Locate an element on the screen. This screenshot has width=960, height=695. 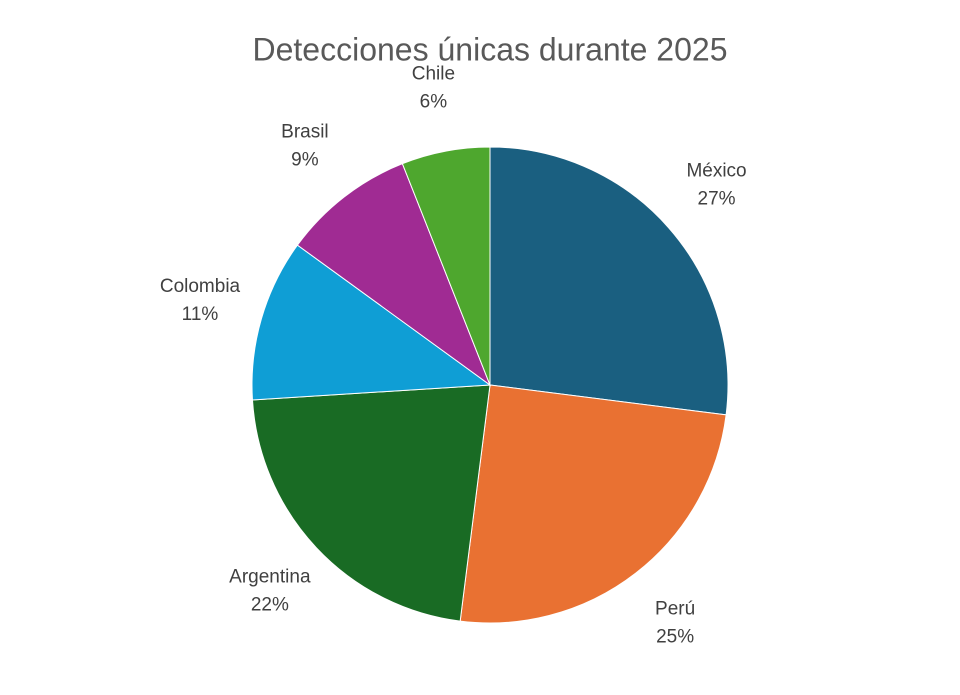
slice-value-label: 22% is located at coordinates (270, 605).